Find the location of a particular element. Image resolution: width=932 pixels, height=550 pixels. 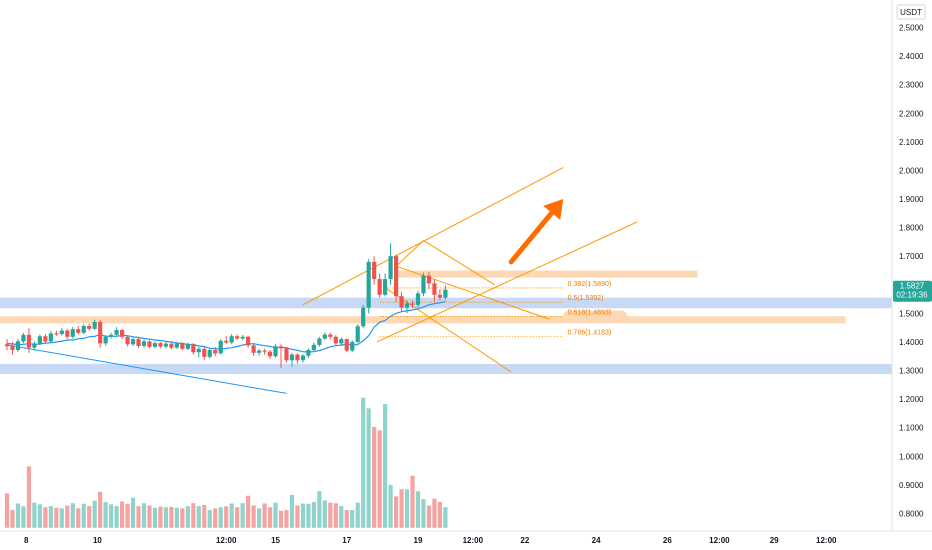

x-tick-label: 12:00 is located at coordinates (719, 540).